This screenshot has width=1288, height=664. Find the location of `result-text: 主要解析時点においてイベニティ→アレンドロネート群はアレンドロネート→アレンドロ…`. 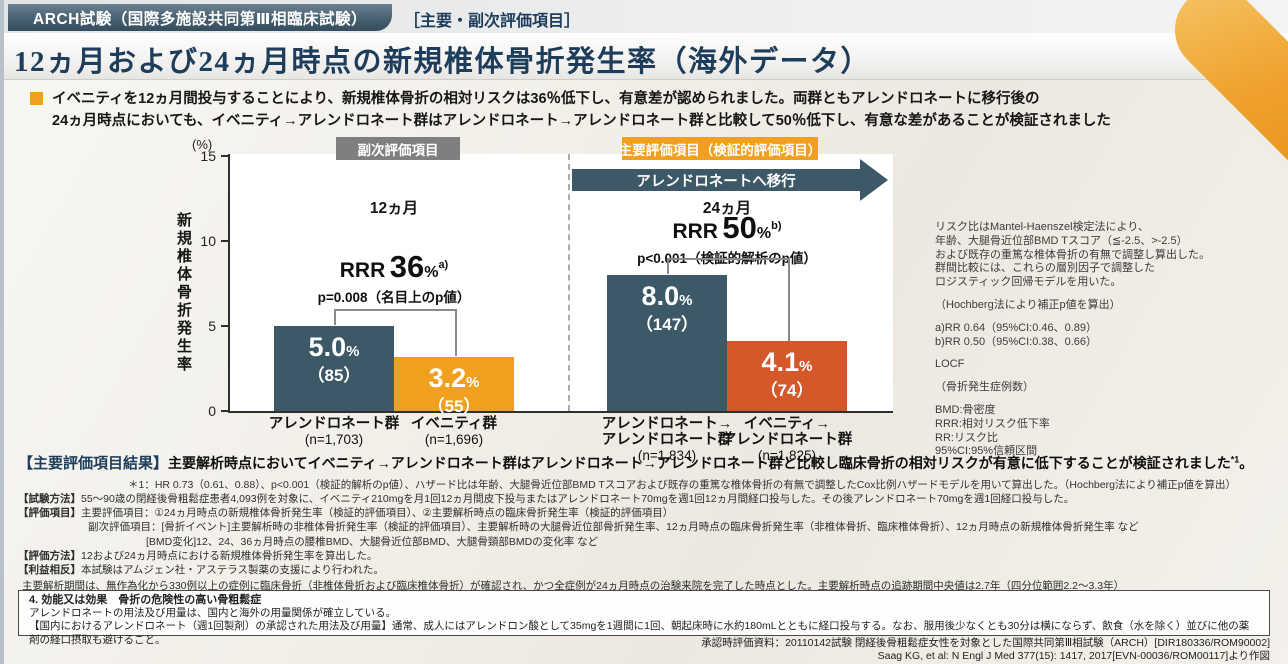

result-text: 主要解析時点においてイベニティ→アレンドロネート群はアレンドロネート→アレンドロ… is located at coordinates (711, 462).